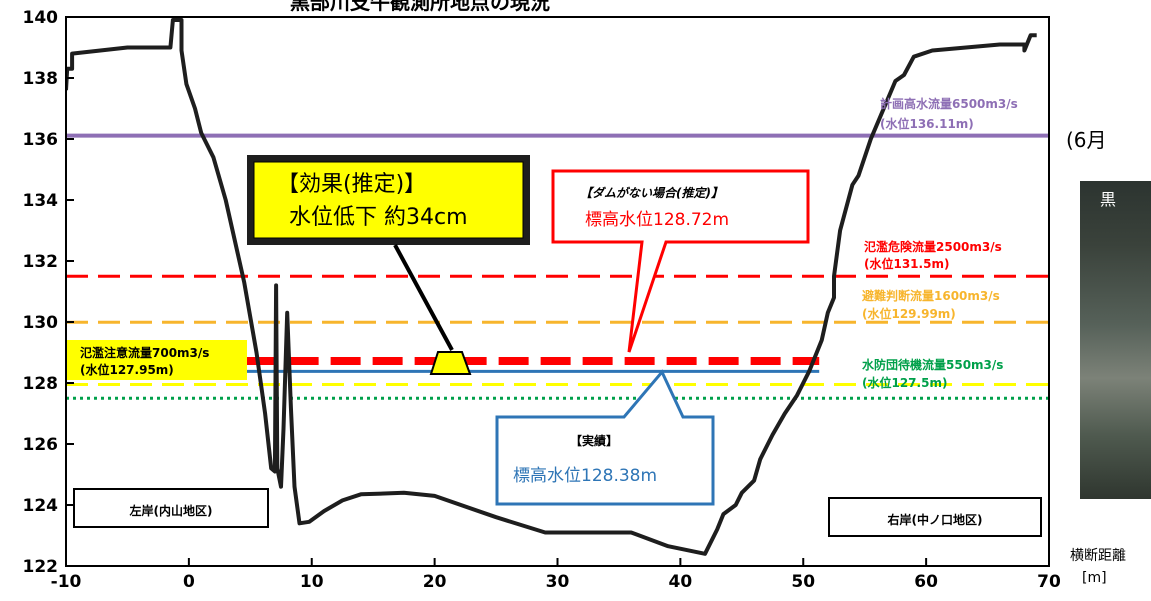 Image resolution: width=1151 pixels, height=601 pixels. I want to click on photo-label: 黒, so click(1108, 199).